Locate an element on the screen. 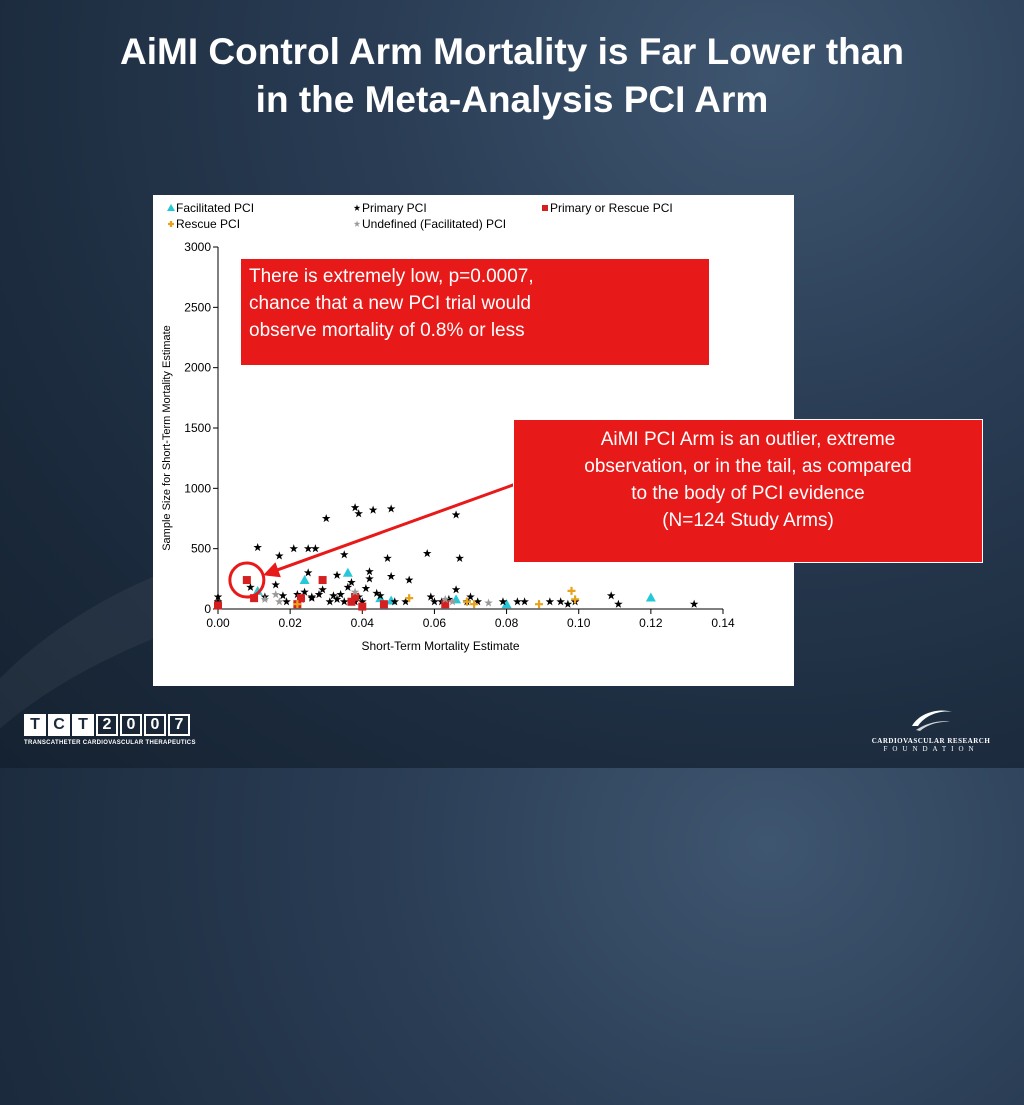 The height and width of the screenshot is (1105, 1024). aimi-highlight-circle is located at coordinates (247, 580).